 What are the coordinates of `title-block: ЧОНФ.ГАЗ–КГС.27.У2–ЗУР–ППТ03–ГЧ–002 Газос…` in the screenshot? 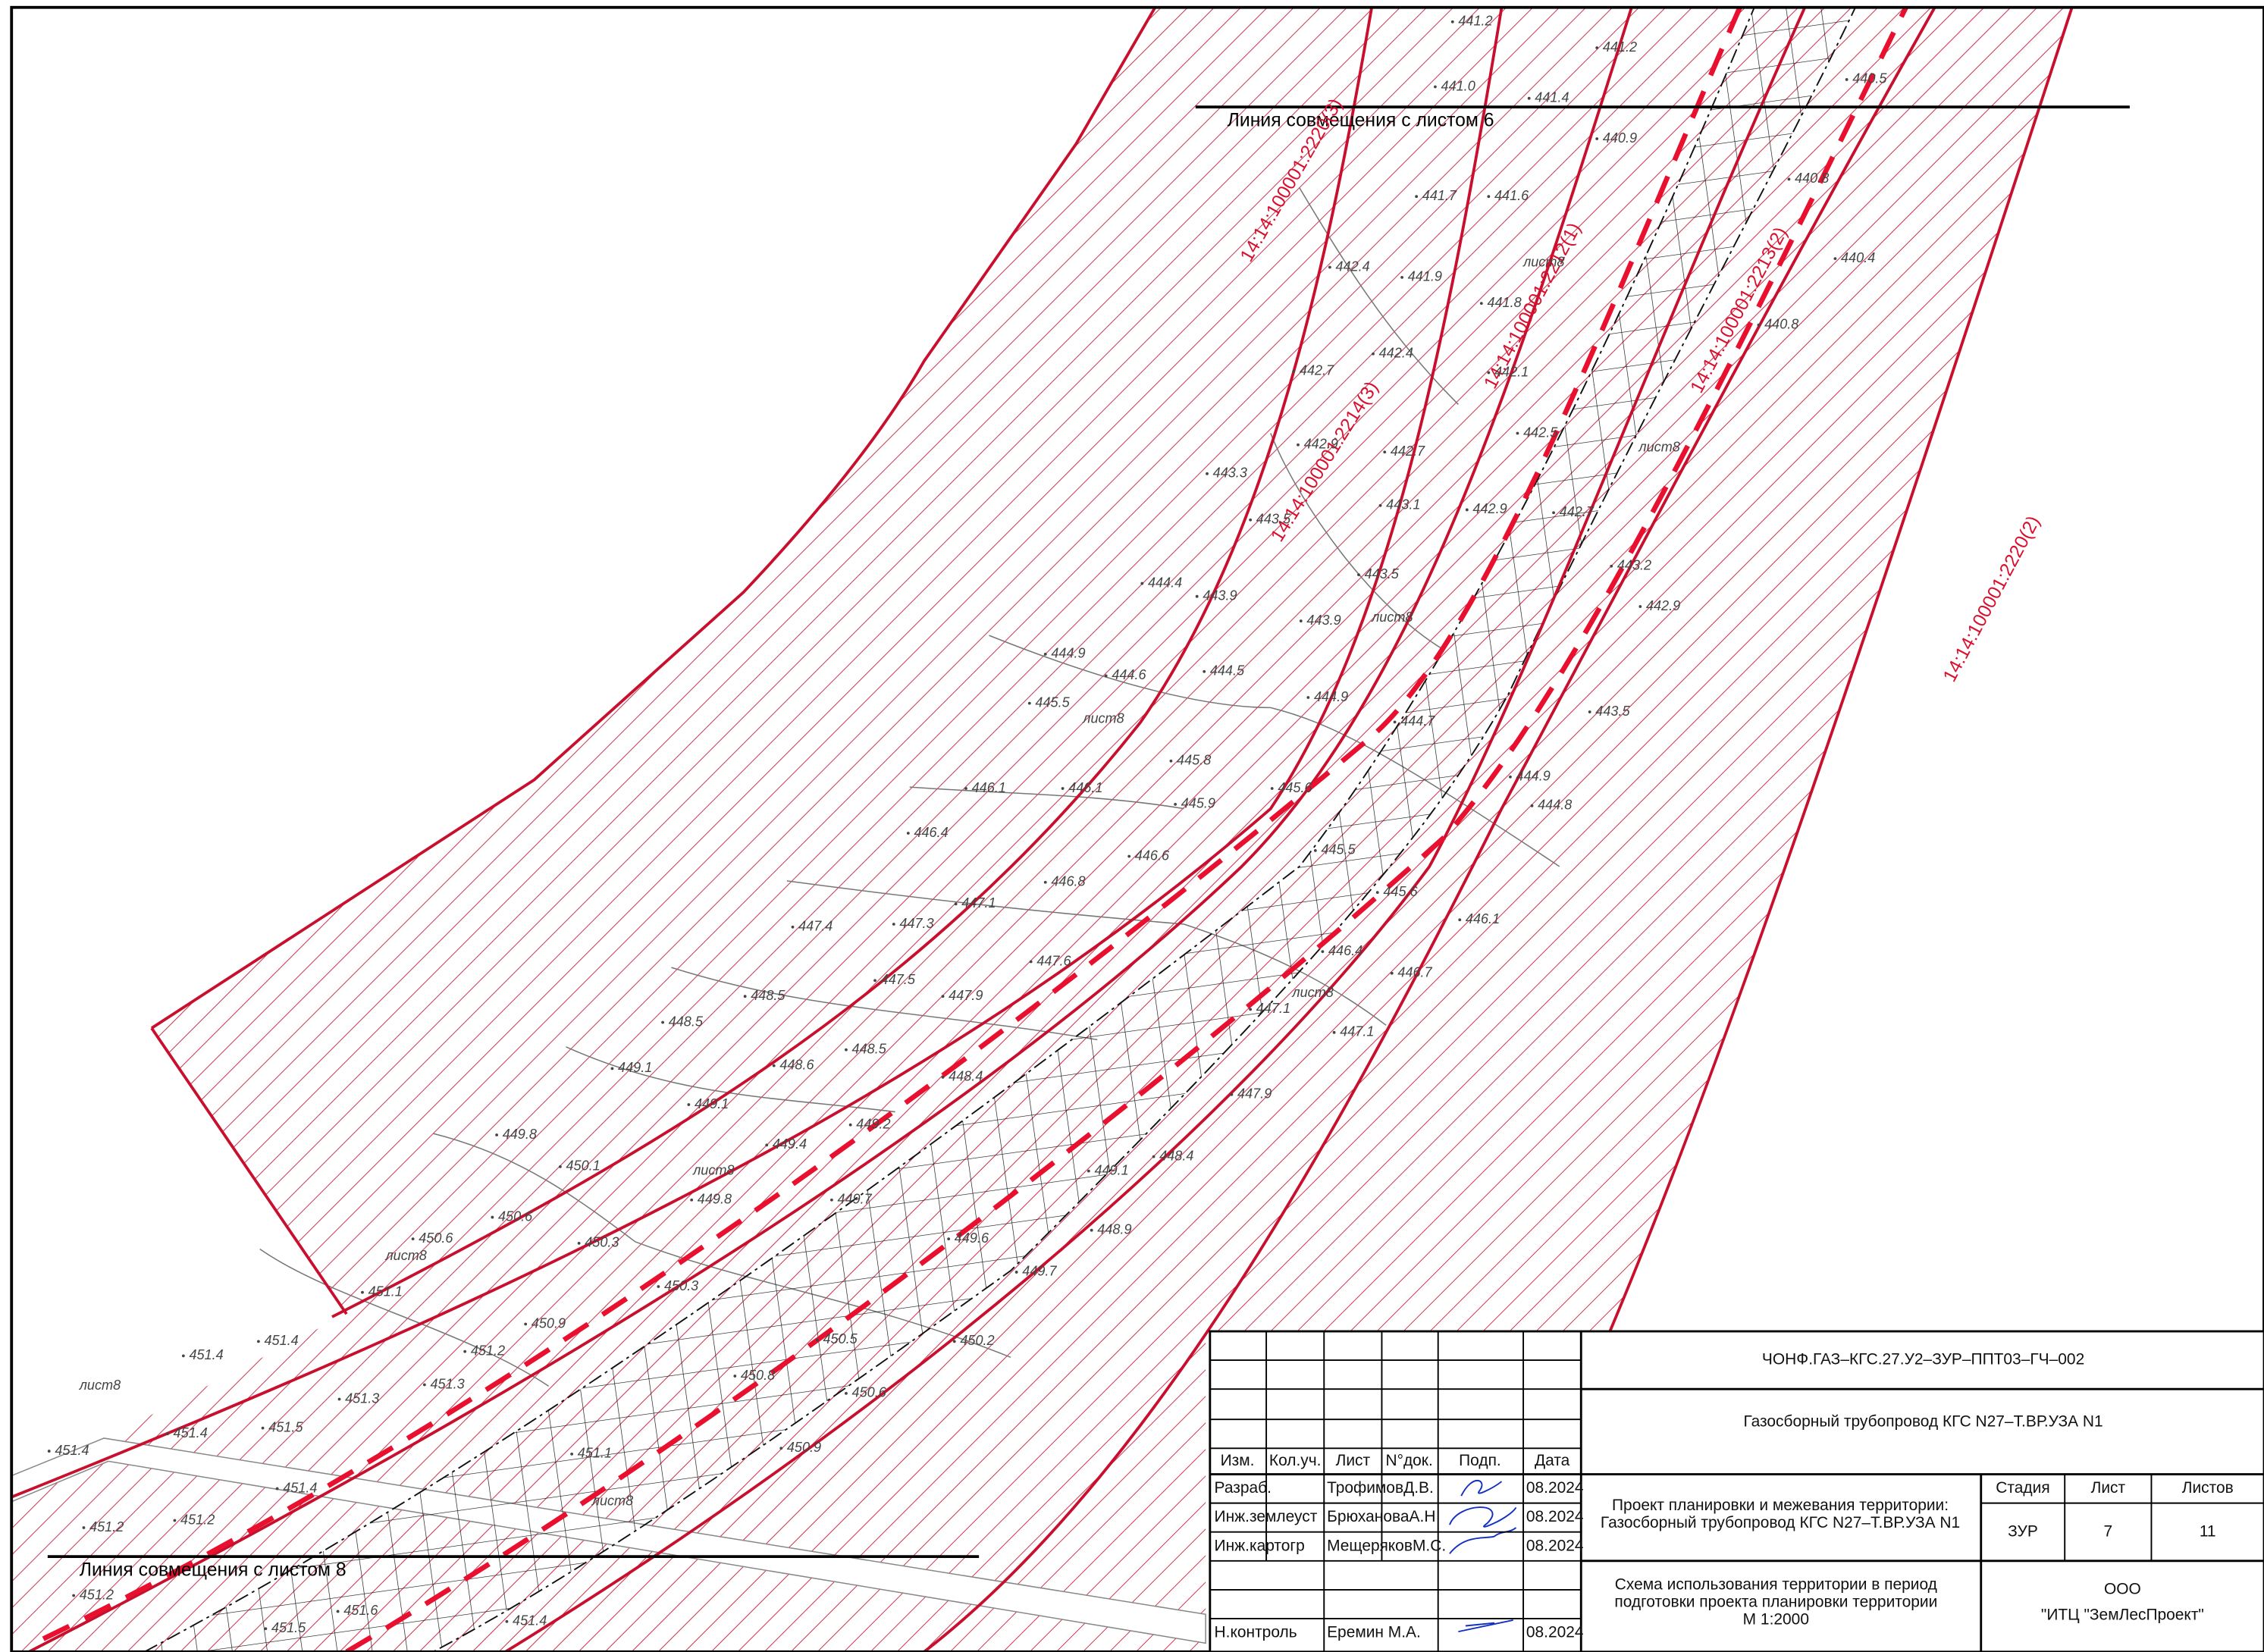 It's located at (1736, 1491).